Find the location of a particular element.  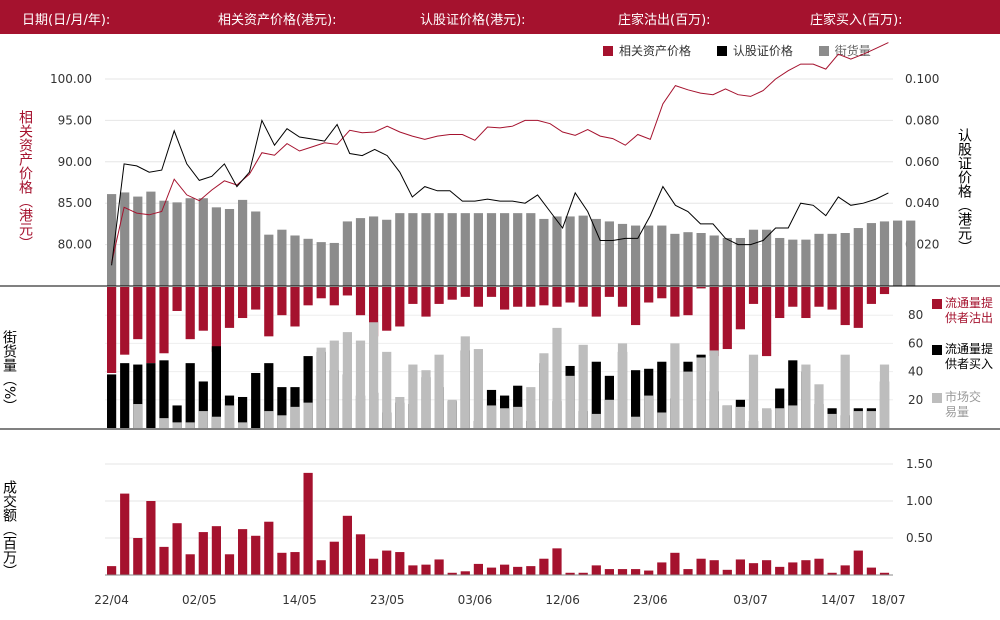

issuer-sold-label: 庄家沽出(百万): is located at coordinates (664, 20).